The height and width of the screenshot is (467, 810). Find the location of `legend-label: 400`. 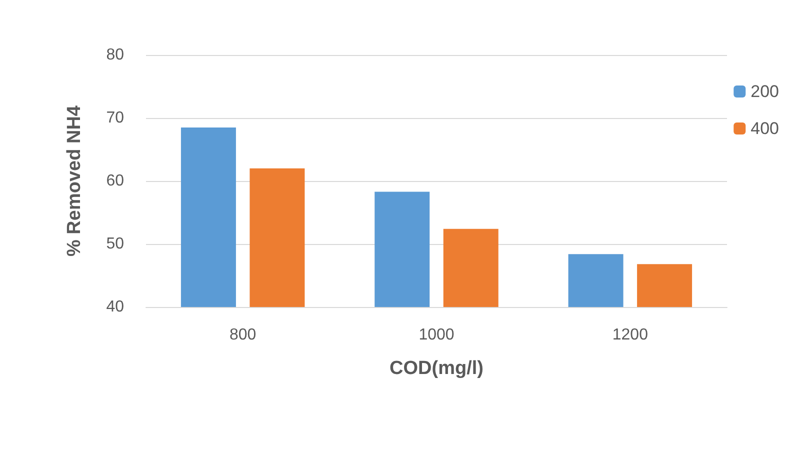

legend-label: 400 is located at coordinates (765, 128).